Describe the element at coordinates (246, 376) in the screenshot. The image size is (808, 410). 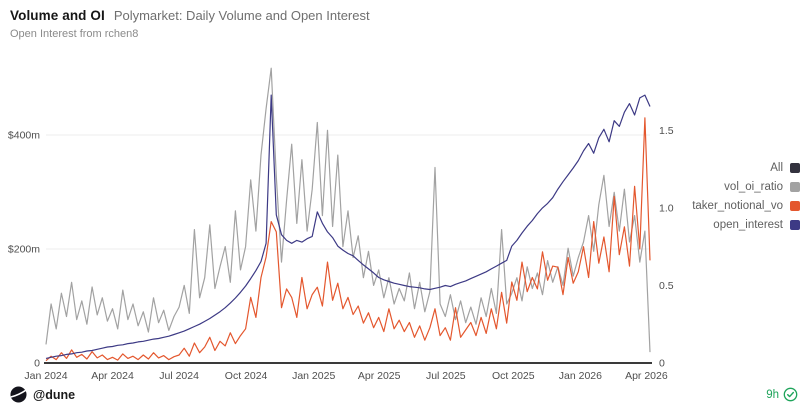
I see `x-axis-tick-label: Oct 2024` at that location.